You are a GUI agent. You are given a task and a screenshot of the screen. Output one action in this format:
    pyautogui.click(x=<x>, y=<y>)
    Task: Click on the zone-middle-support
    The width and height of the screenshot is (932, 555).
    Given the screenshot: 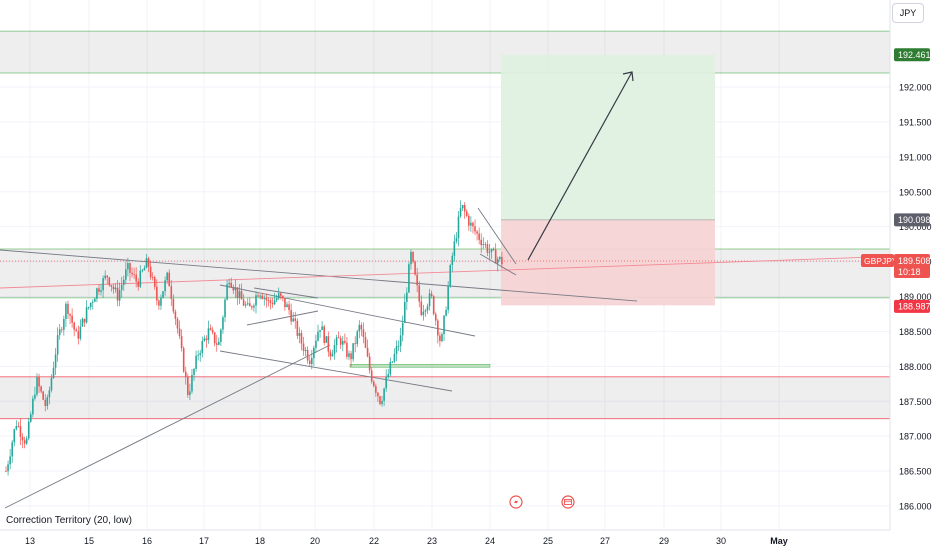 What is the action you would take?
    pyautogui.click(x=445, y=273)
    